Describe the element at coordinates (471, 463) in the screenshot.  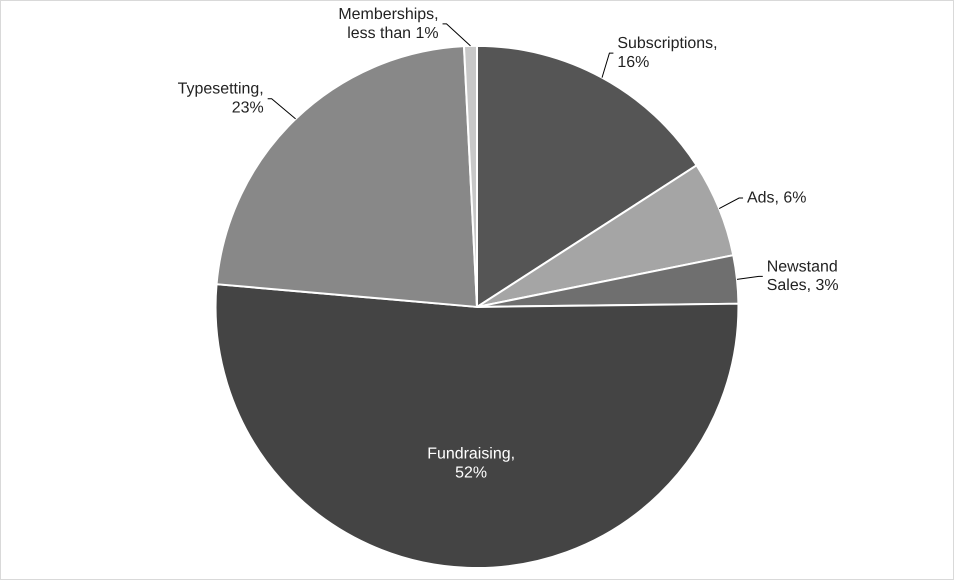
I see `slice-label: Fundraising, 52%` at that location.